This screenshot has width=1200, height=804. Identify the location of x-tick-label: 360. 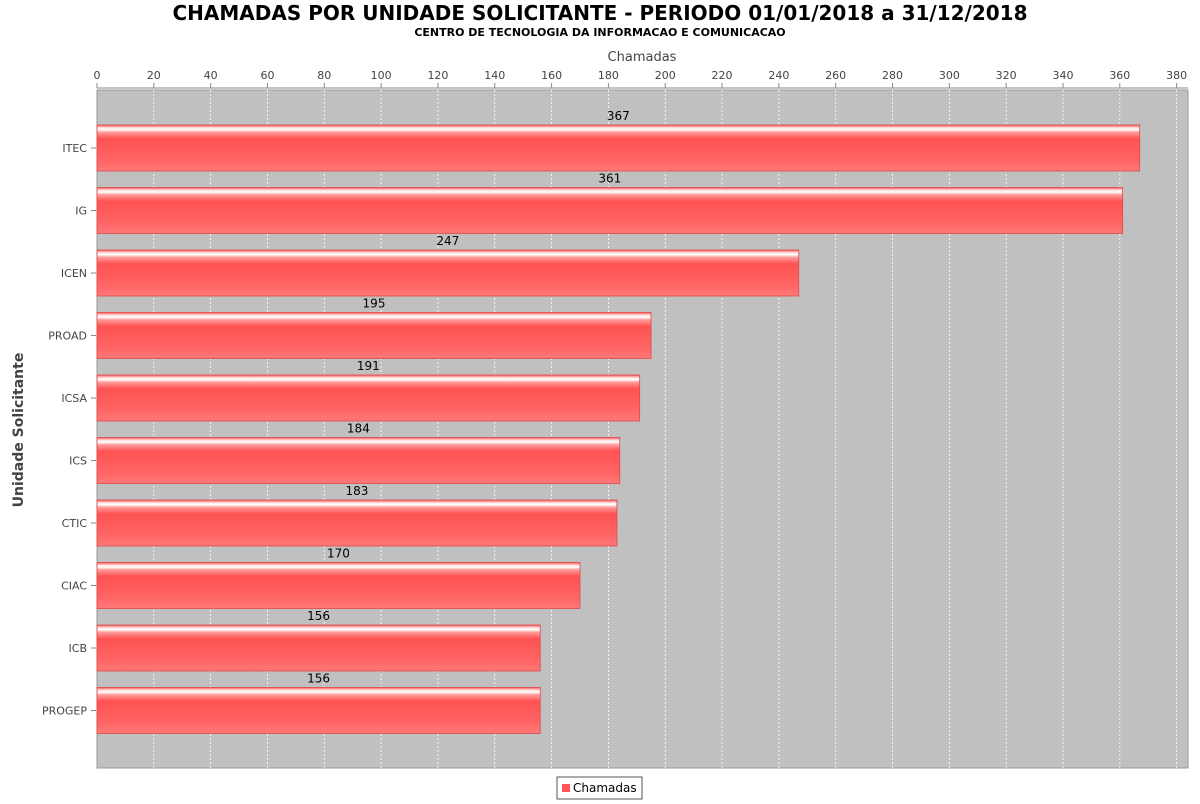
(1119, 75).